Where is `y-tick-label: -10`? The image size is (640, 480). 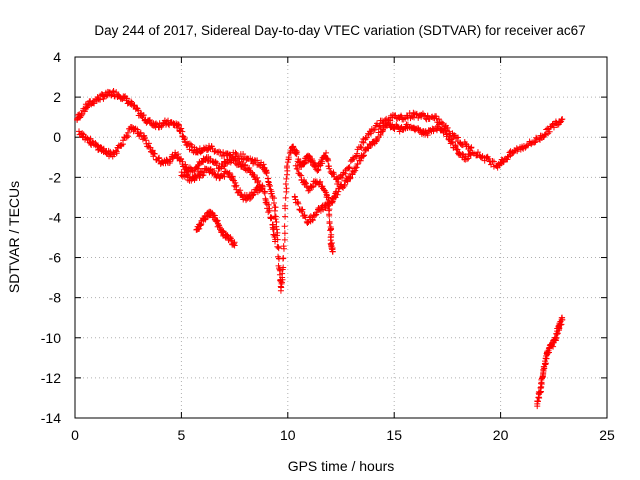 y-tick-label: -10 is located at coordinates (51, 338).